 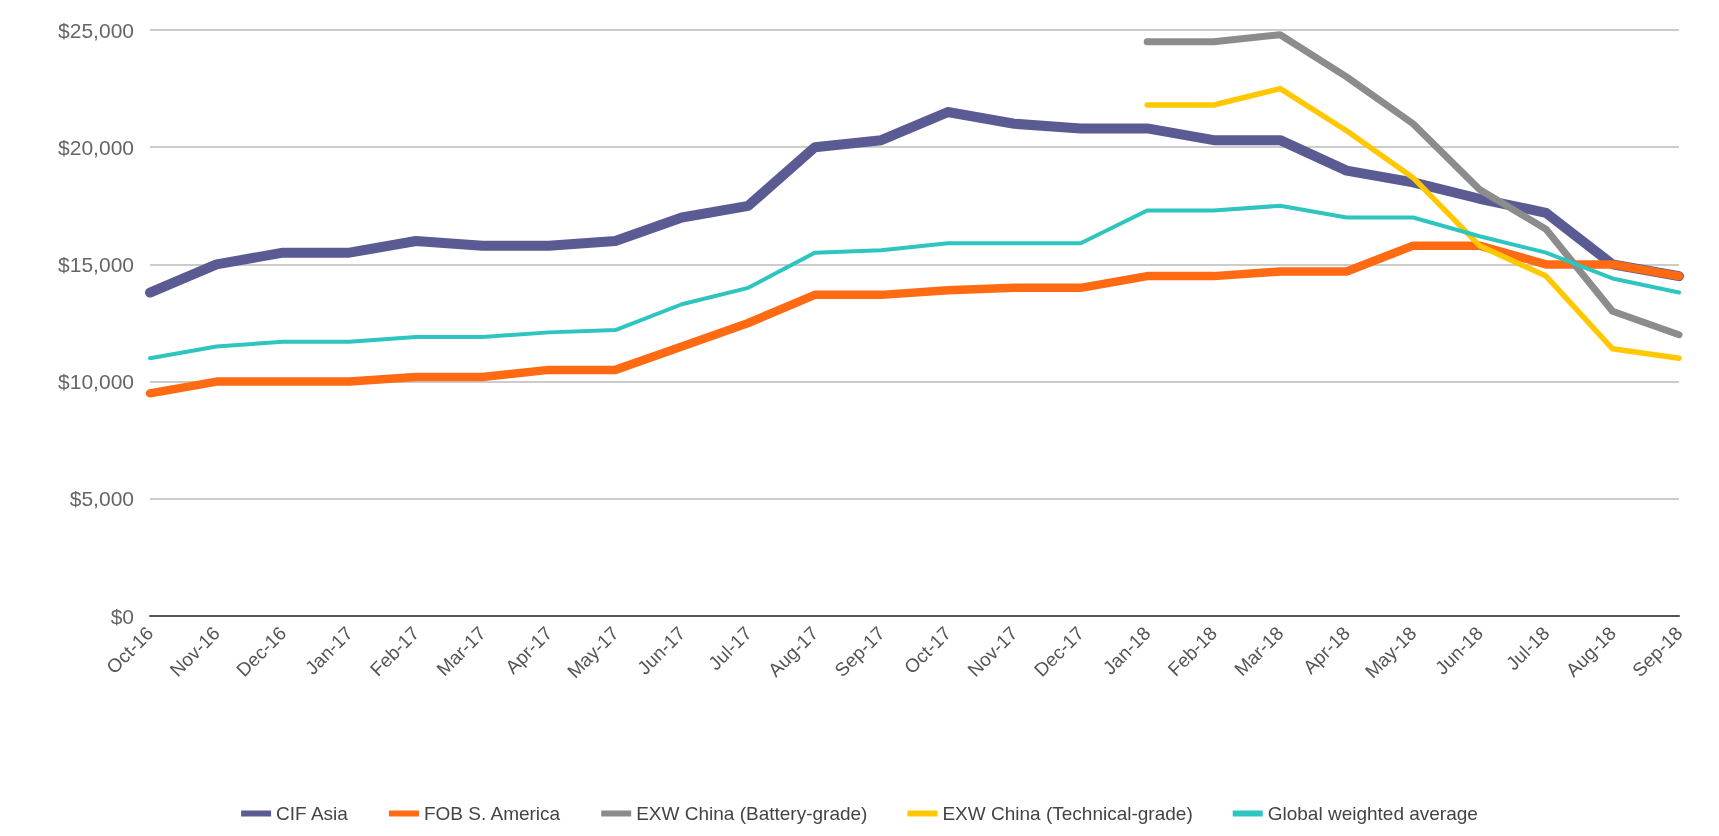 I want to click on y-tick-label: $15,000, so click(x=96, y=264).